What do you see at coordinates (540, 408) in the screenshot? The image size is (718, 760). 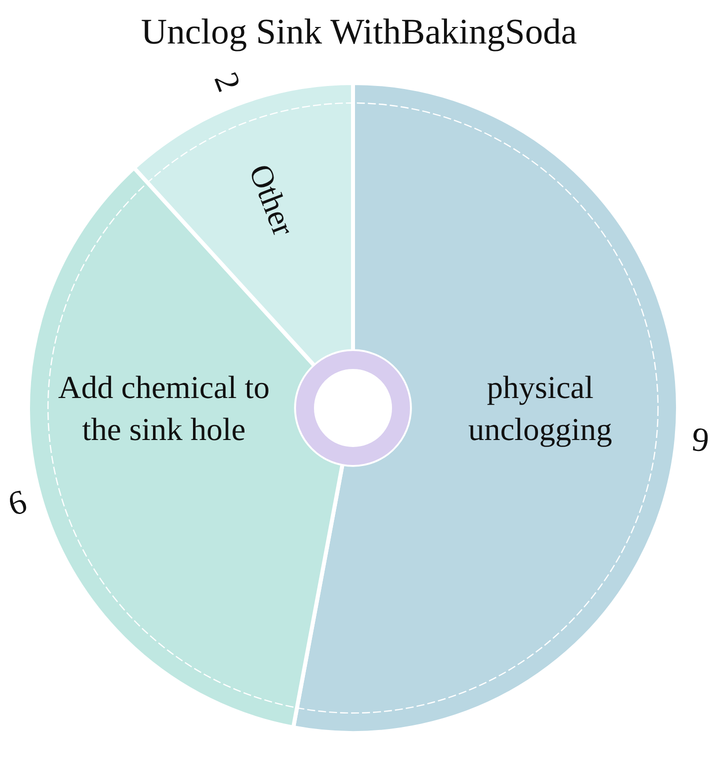 I see `slice-label: physical unclogging` at bounding box center [540, 408].